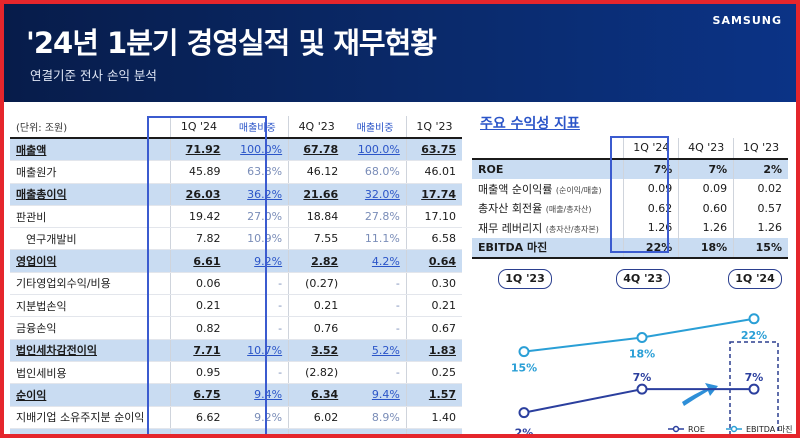 This screenshot has height=438, width=800. I want to click on page-title: '24년 1분기 경영실적 및 재무현황, so click(231, 43).